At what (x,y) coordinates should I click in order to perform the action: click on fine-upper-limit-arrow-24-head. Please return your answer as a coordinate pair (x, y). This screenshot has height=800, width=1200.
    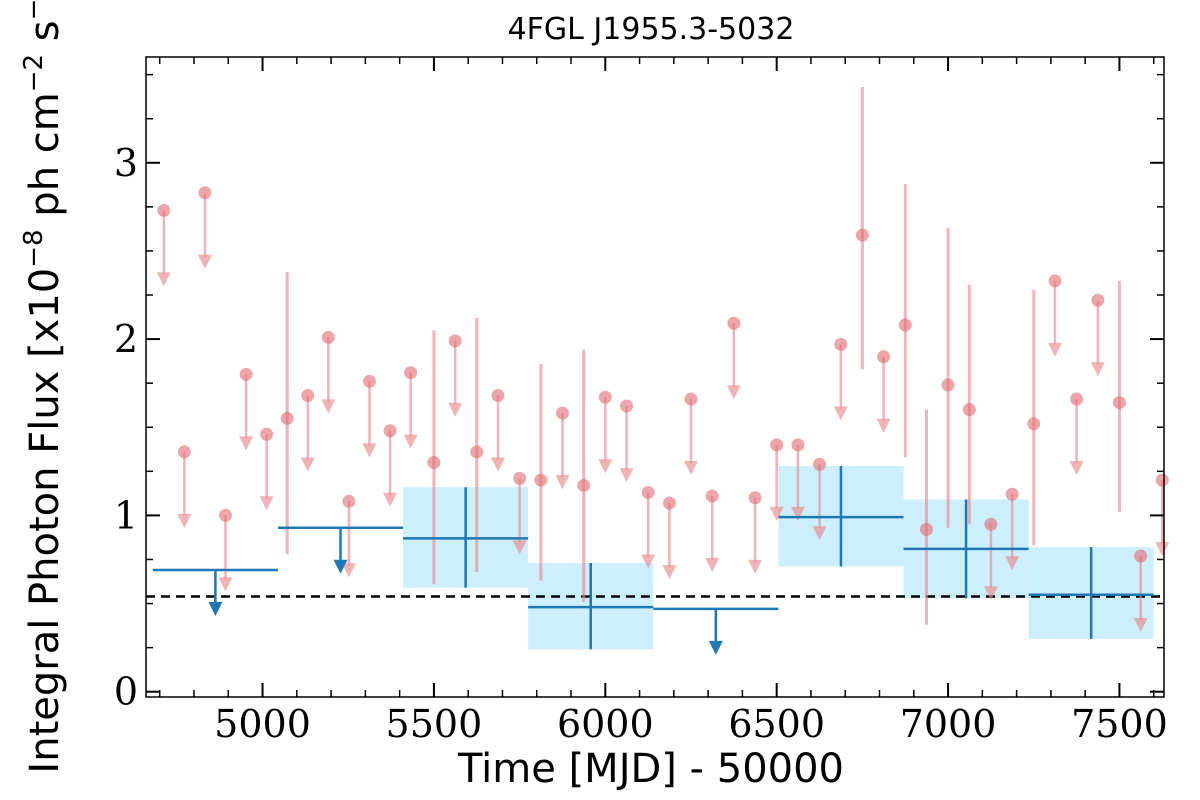
    Looking at the image, I should click on (669, 572).